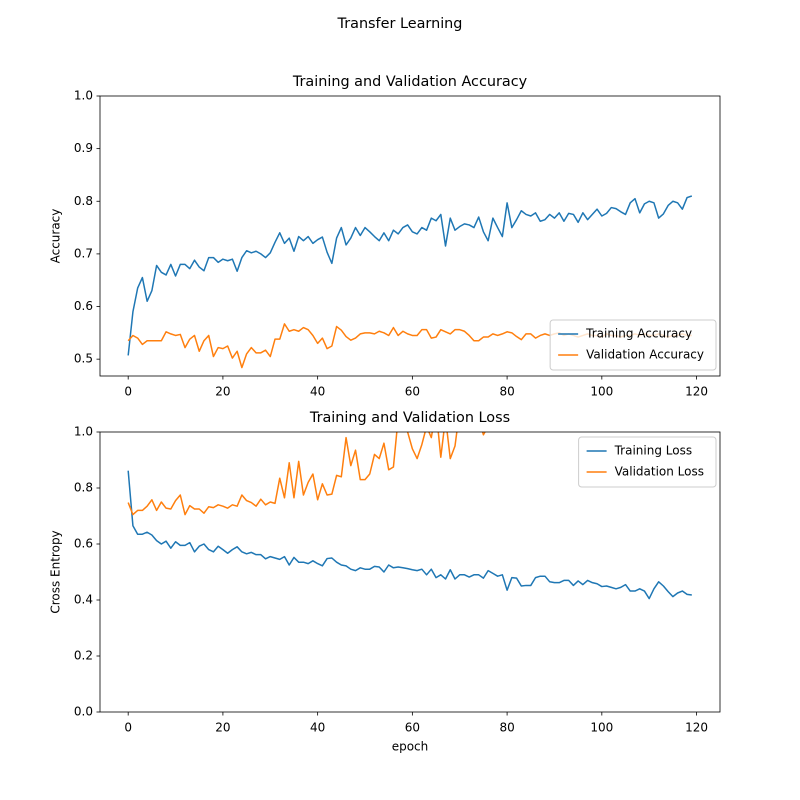 This screenshot has height=800, width=800. What do you see at coordinates (56, 236) in the screenshot?
I see `y-axis-label: Accuracy` at bounding box center [56, 236].